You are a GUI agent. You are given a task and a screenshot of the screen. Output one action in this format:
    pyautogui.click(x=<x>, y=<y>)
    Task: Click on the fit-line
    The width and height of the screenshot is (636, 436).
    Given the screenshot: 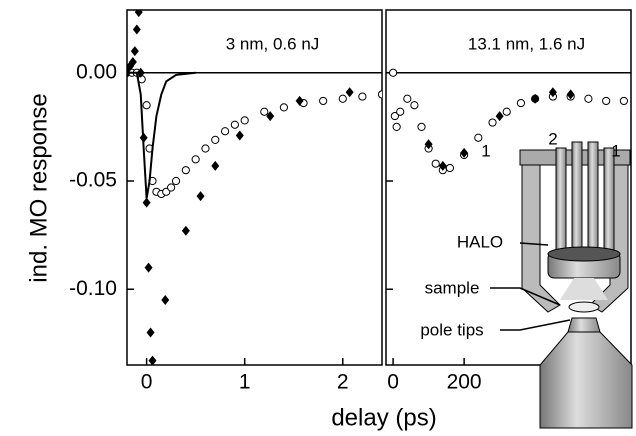 What is the action you would take?
    pyautogui.click(x=161, y=135)
    